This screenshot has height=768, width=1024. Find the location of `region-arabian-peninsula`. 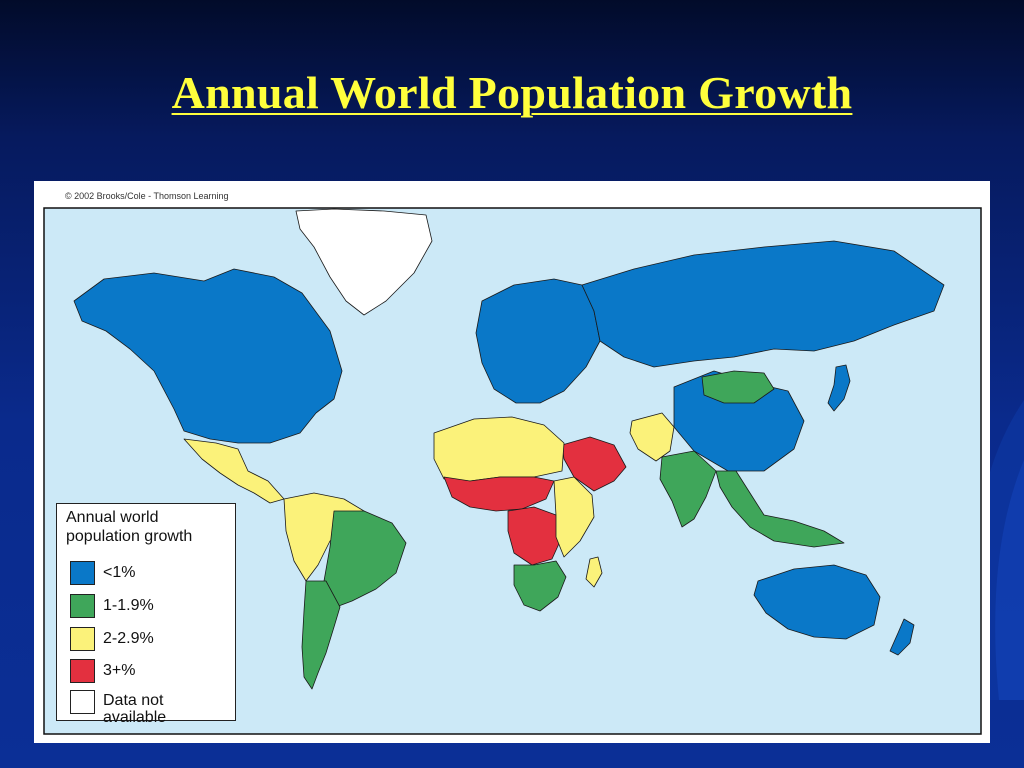

region-arabian-peninsula is located at coordinates (594, 464).